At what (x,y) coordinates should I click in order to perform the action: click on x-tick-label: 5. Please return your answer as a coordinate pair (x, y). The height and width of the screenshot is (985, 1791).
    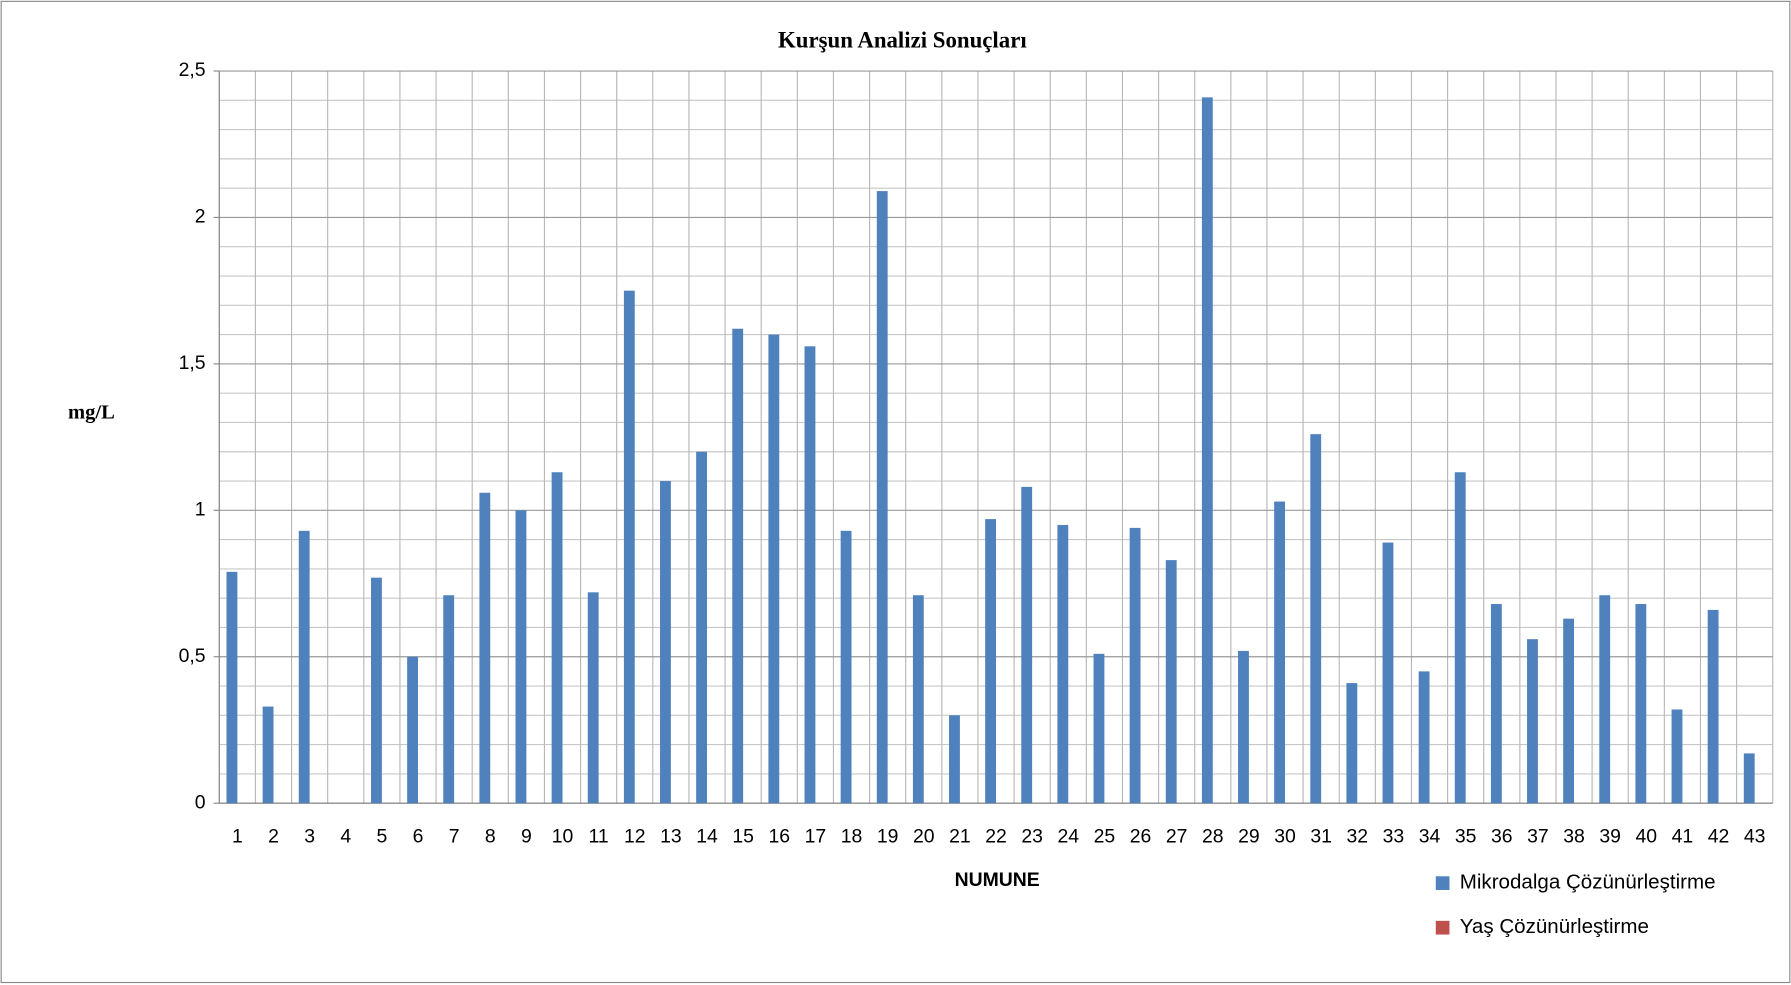
    Looking at the image, I should click on (381, 837).